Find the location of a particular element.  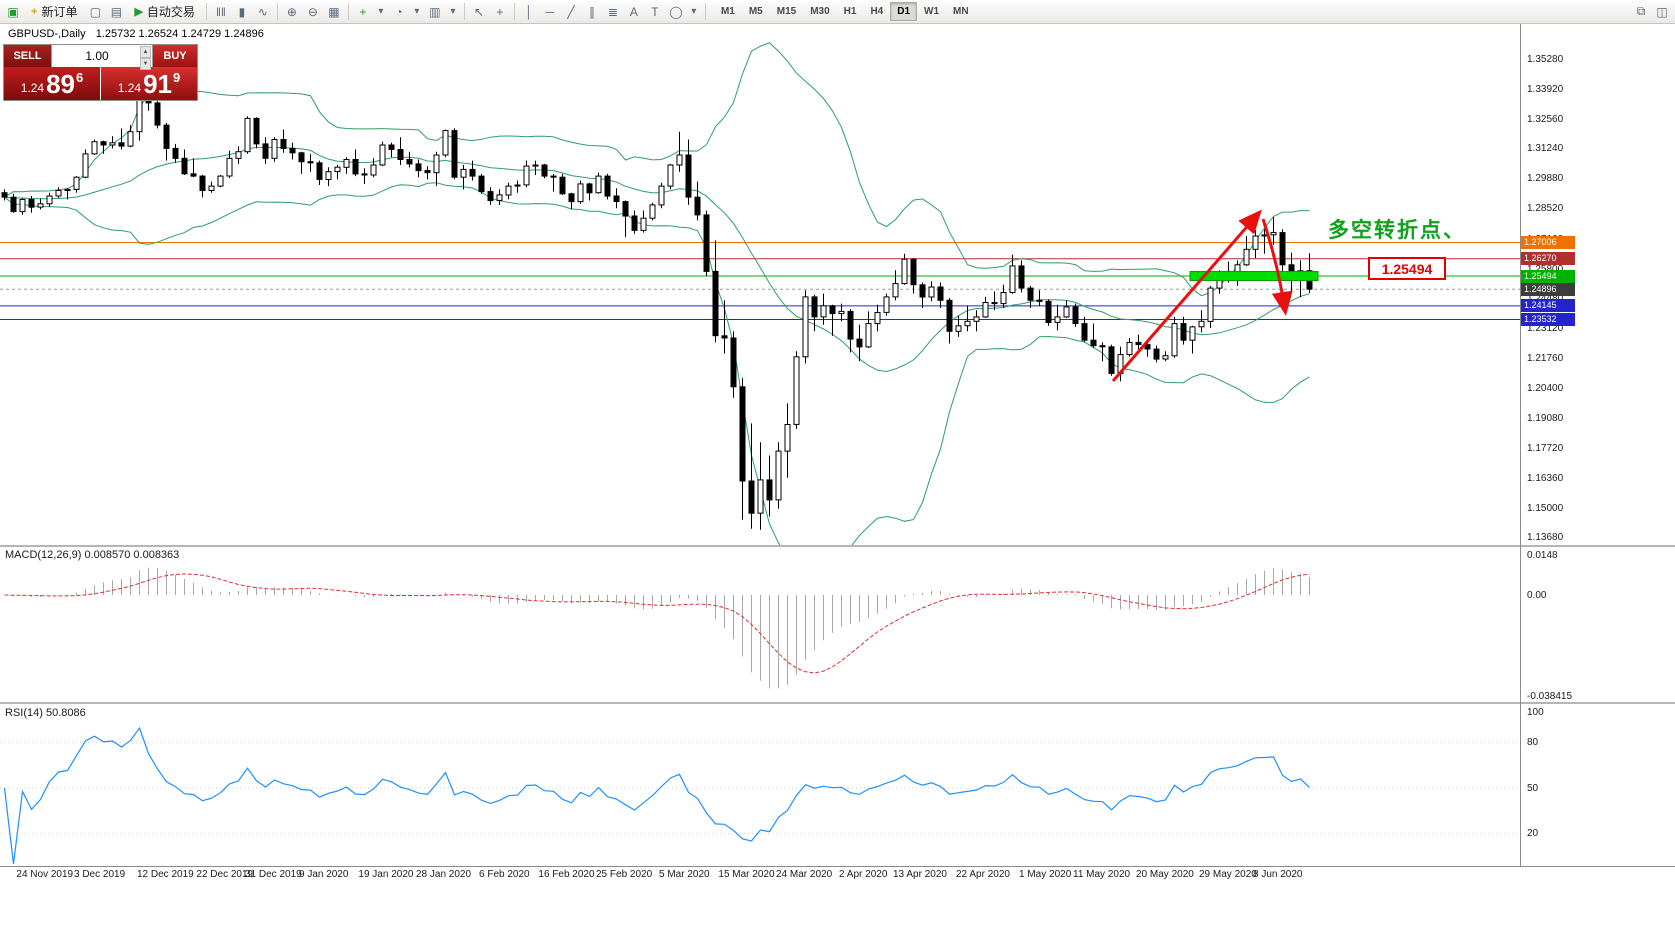

timeframe-group: M1 M5 M15 M30 H1 H4 D1 W1 MN is located at coordinates (845, 11).